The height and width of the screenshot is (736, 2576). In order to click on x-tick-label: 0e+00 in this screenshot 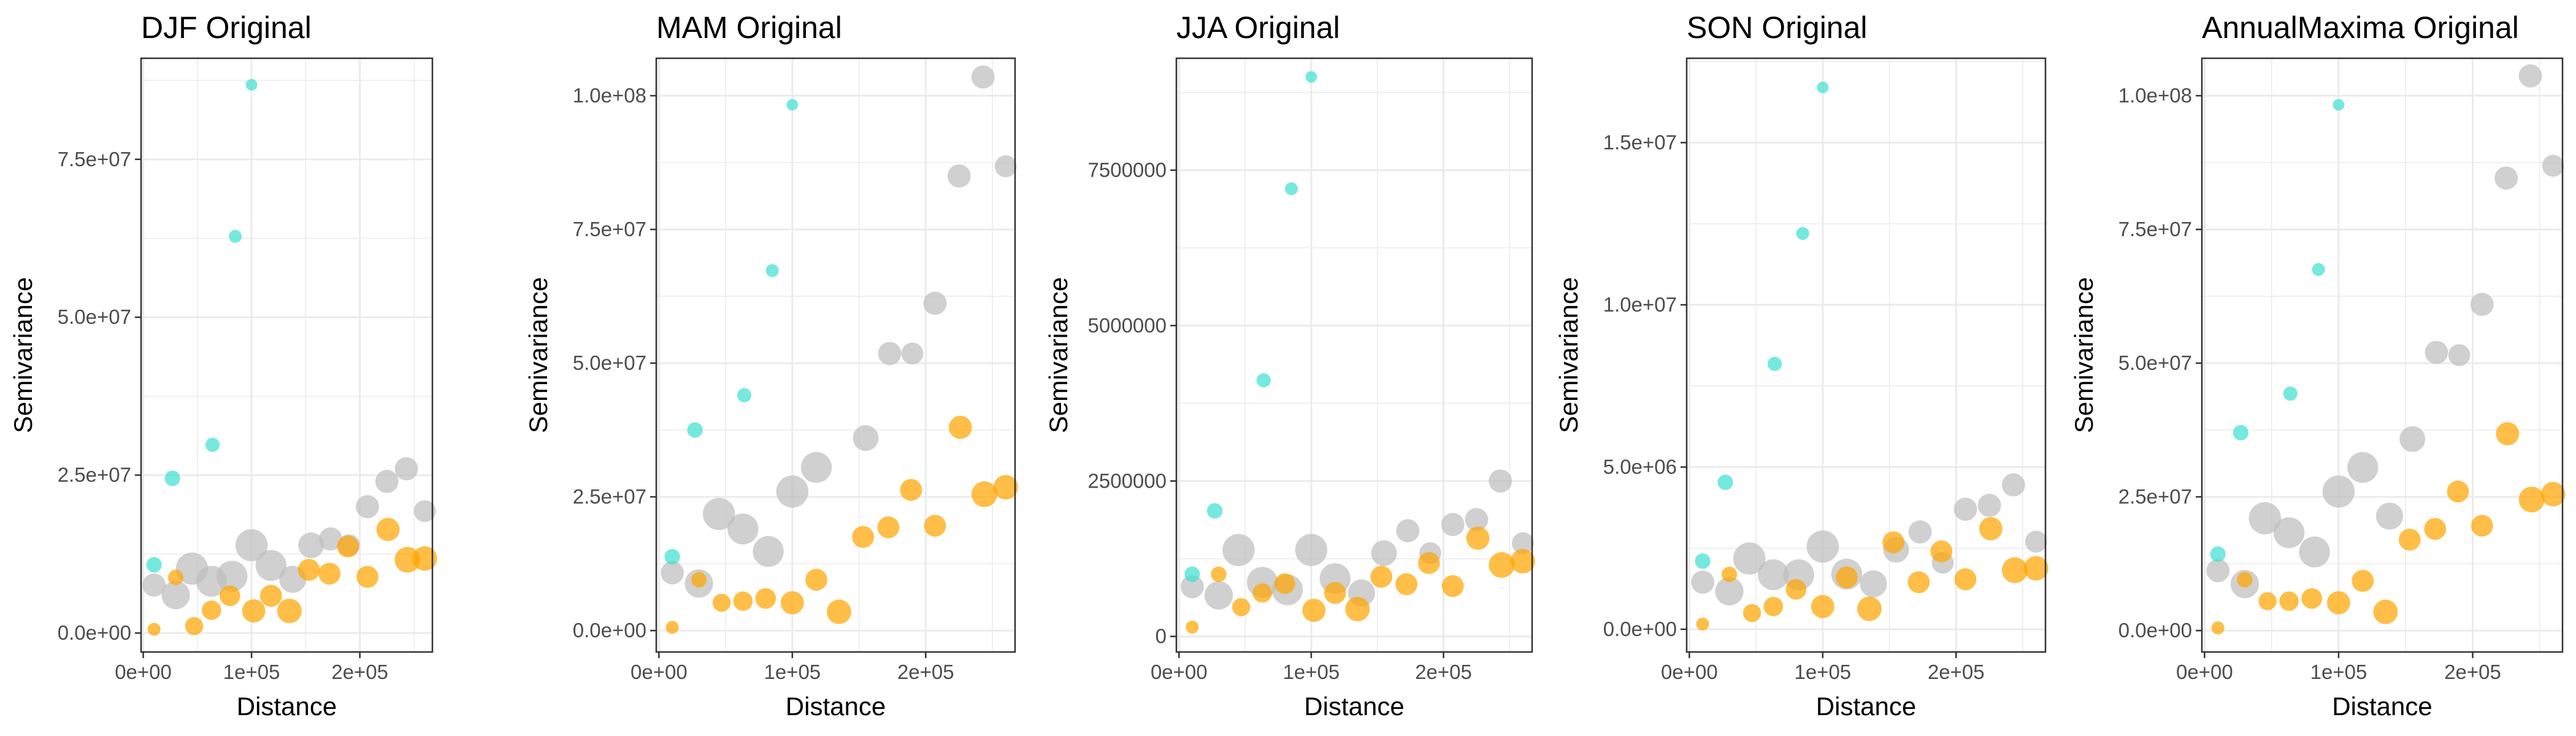, I will do `click(1689, 672)`.